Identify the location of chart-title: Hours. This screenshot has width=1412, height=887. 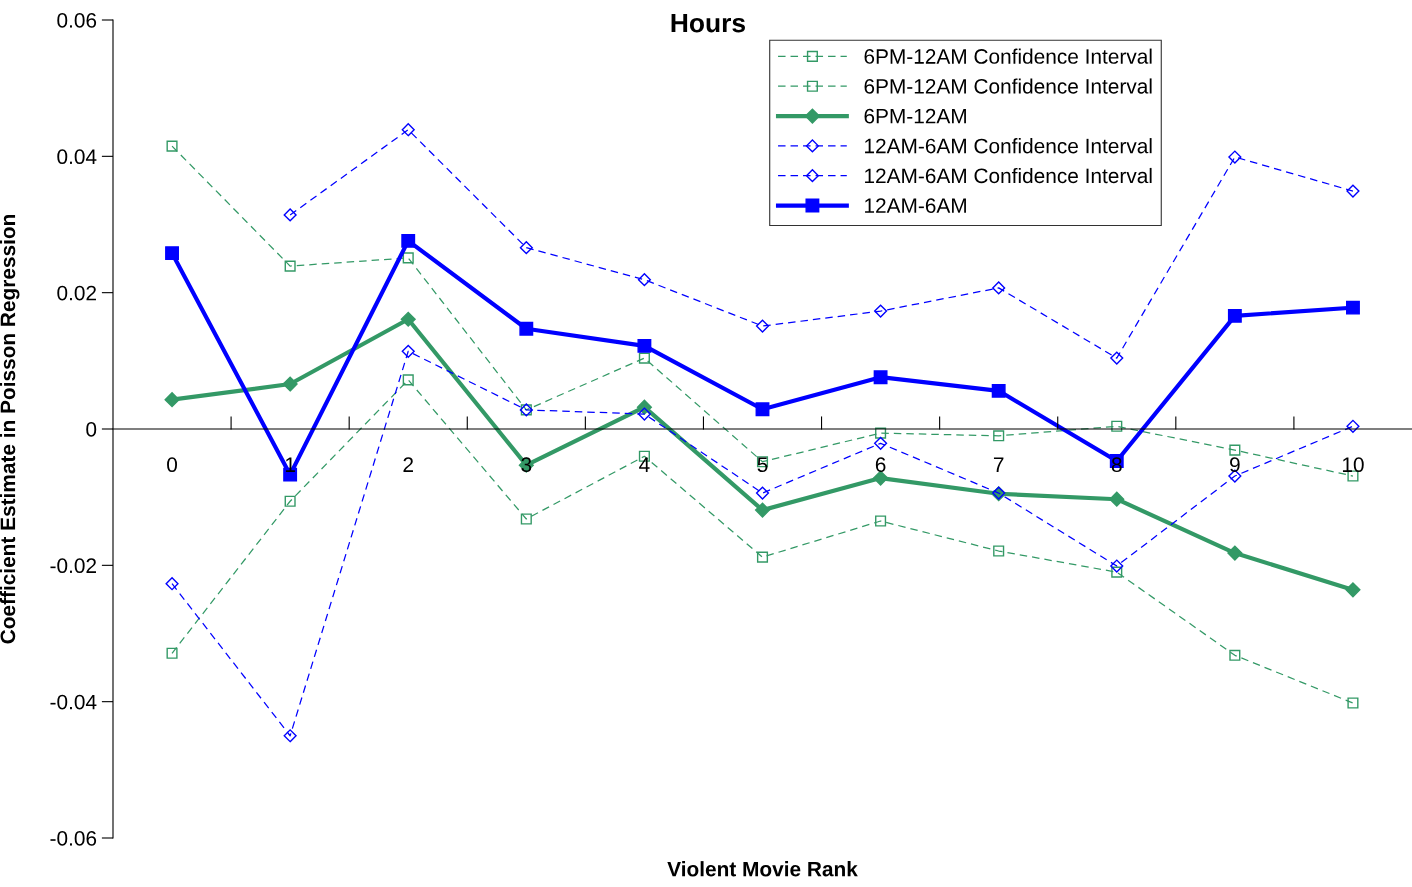
(708, 23).